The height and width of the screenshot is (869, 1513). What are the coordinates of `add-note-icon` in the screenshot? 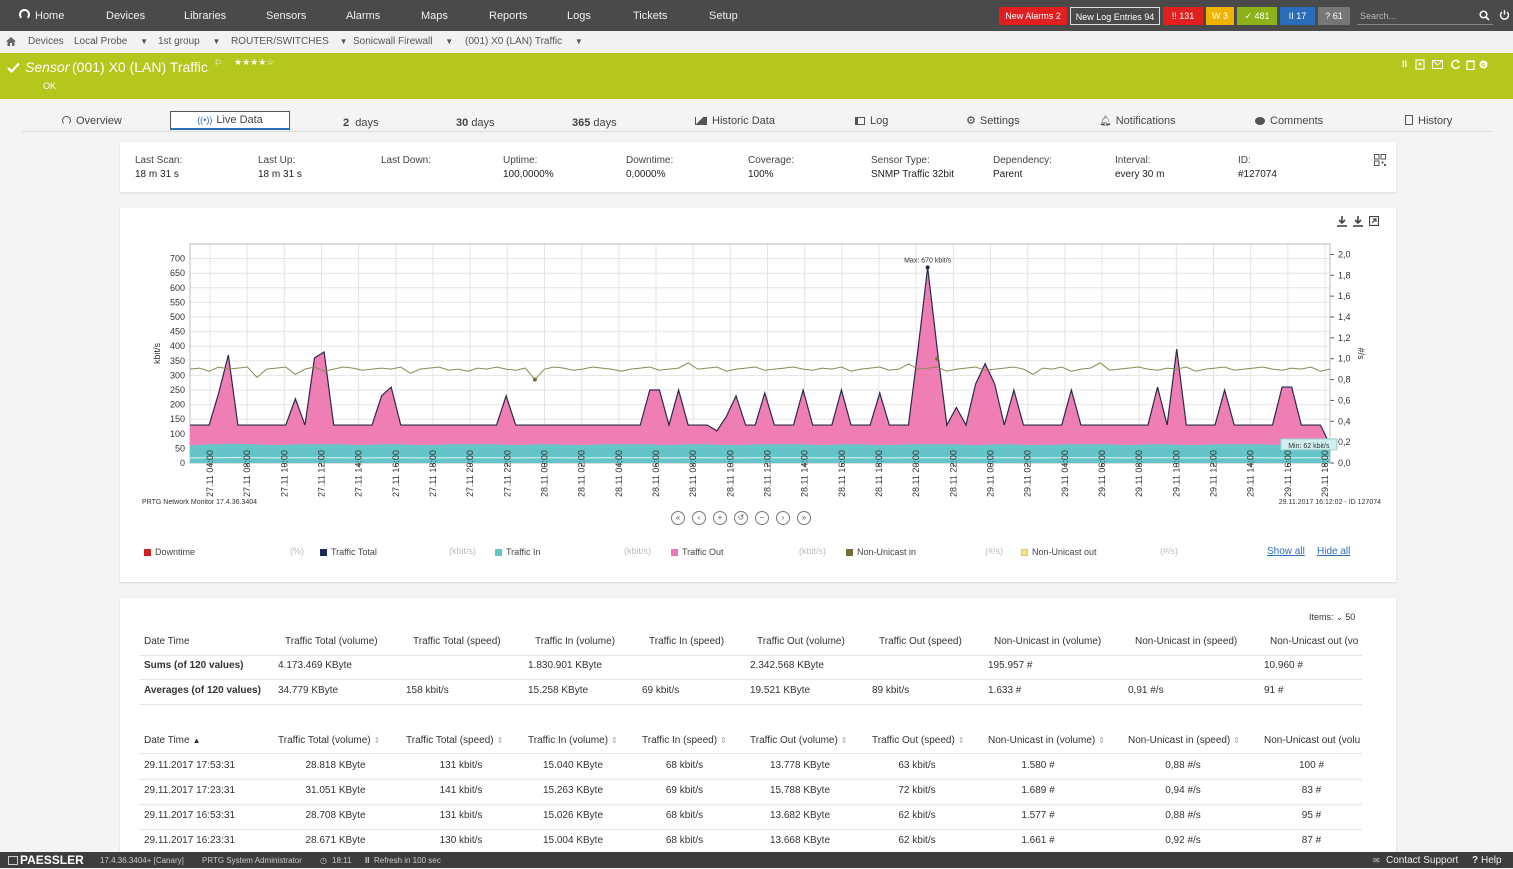 It's located at (1420, 64).